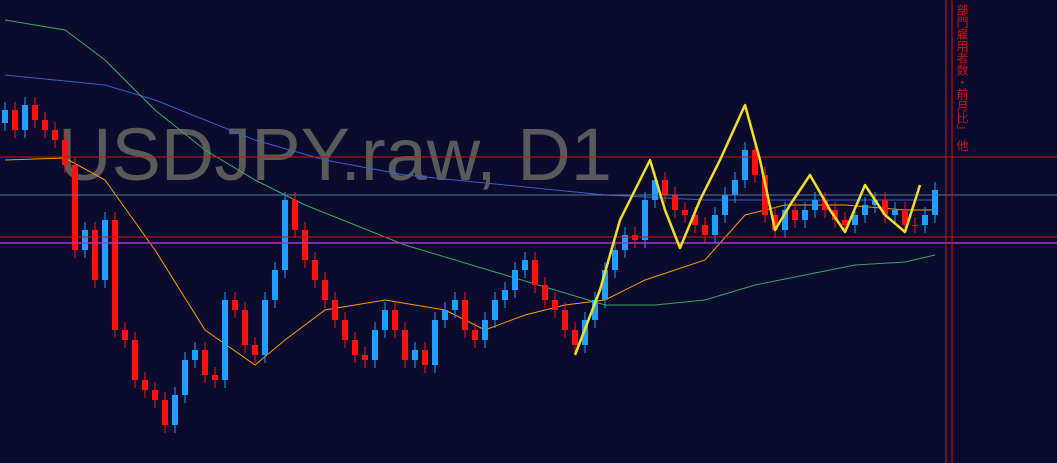 This screenshot has height=463, width=1057. What do you see at coordinates (335, 154) in the screenshot?
I see `watermark: USDJPY.raw, D1` at bounding box center [335, 154].